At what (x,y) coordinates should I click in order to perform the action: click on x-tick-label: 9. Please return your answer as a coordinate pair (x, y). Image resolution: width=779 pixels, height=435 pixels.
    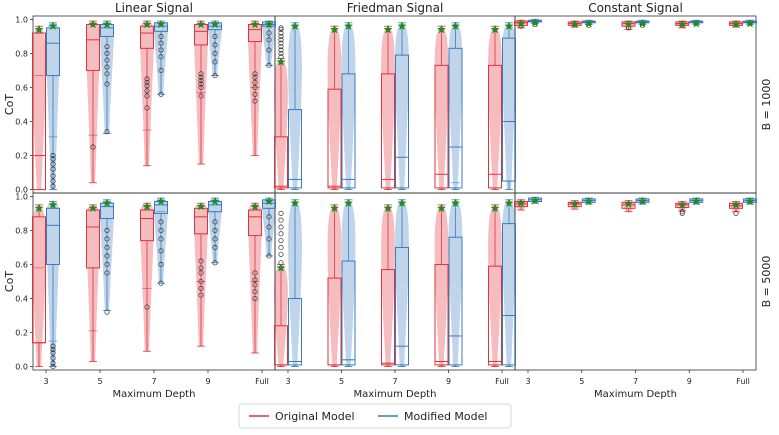
    Looking at the image, I should click on (448, 381).